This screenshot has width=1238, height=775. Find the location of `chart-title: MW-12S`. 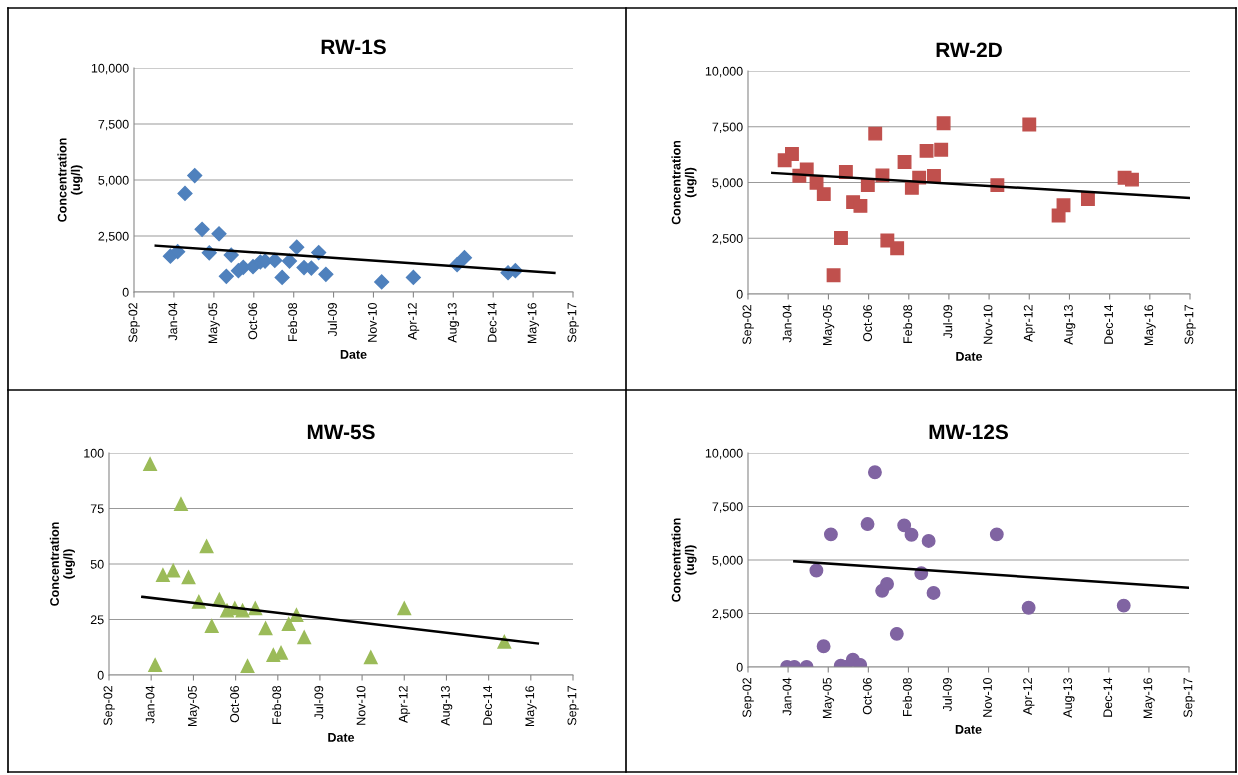

chart-title: MW-12S is located at coordinates (968, 432).